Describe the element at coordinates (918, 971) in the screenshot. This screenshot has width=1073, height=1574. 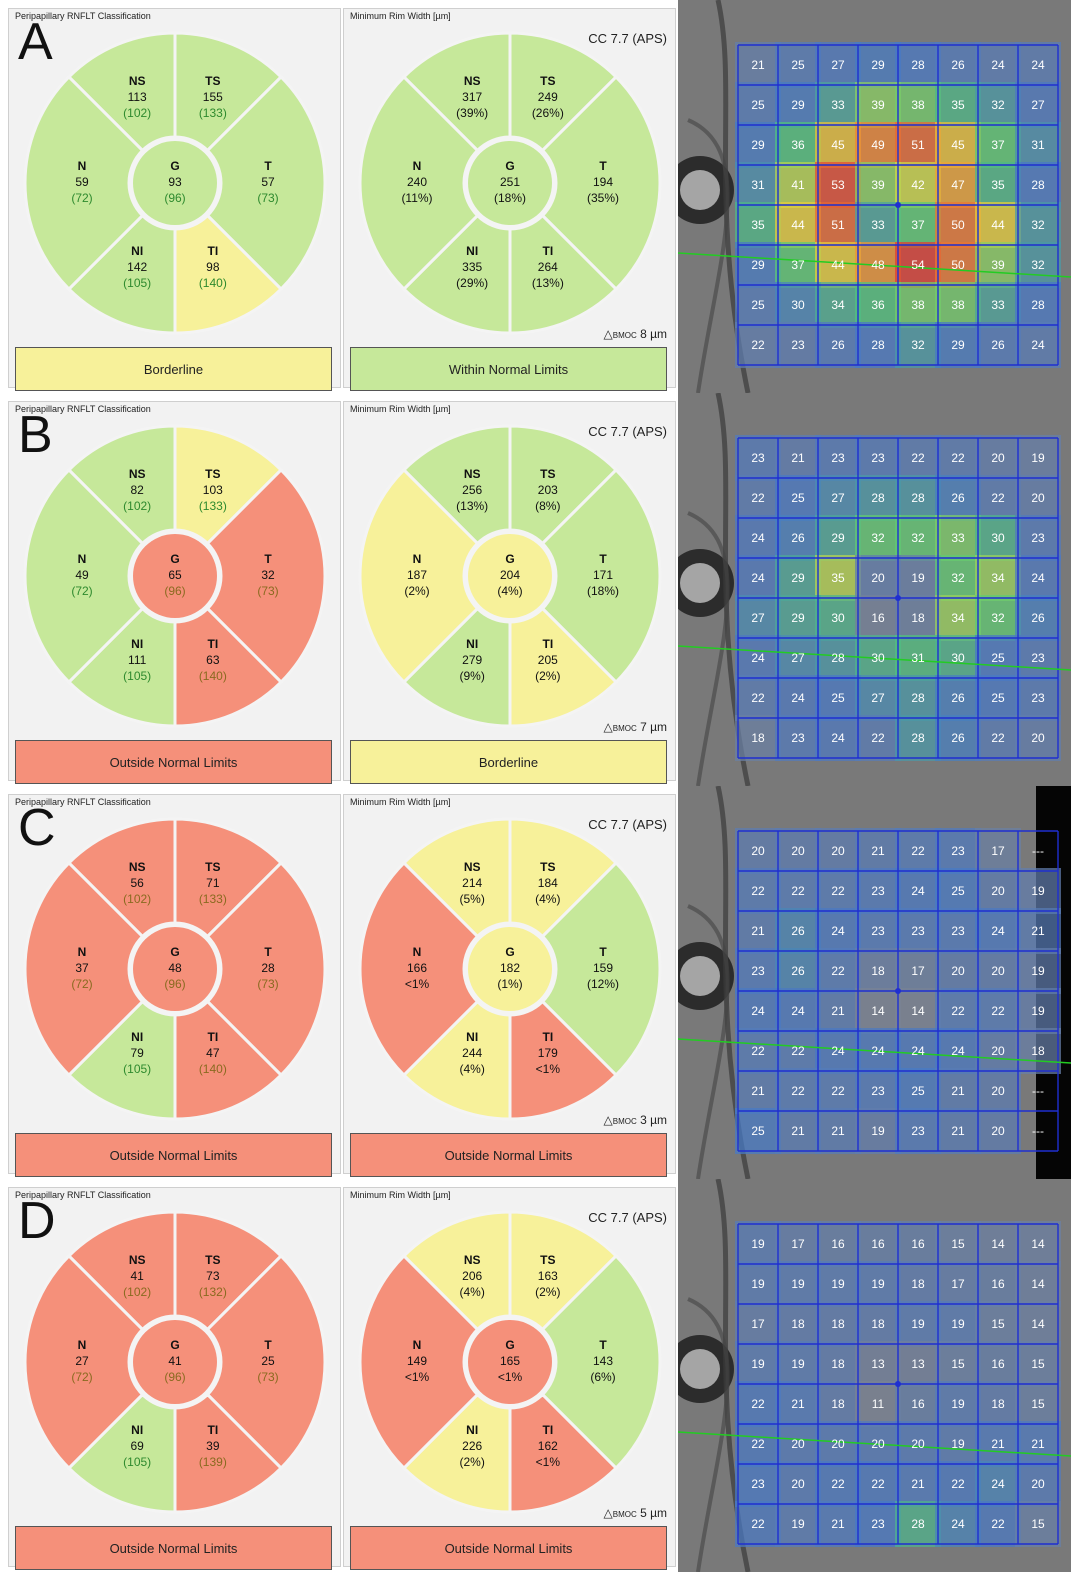
I see `thickness-value: 17` at that location.